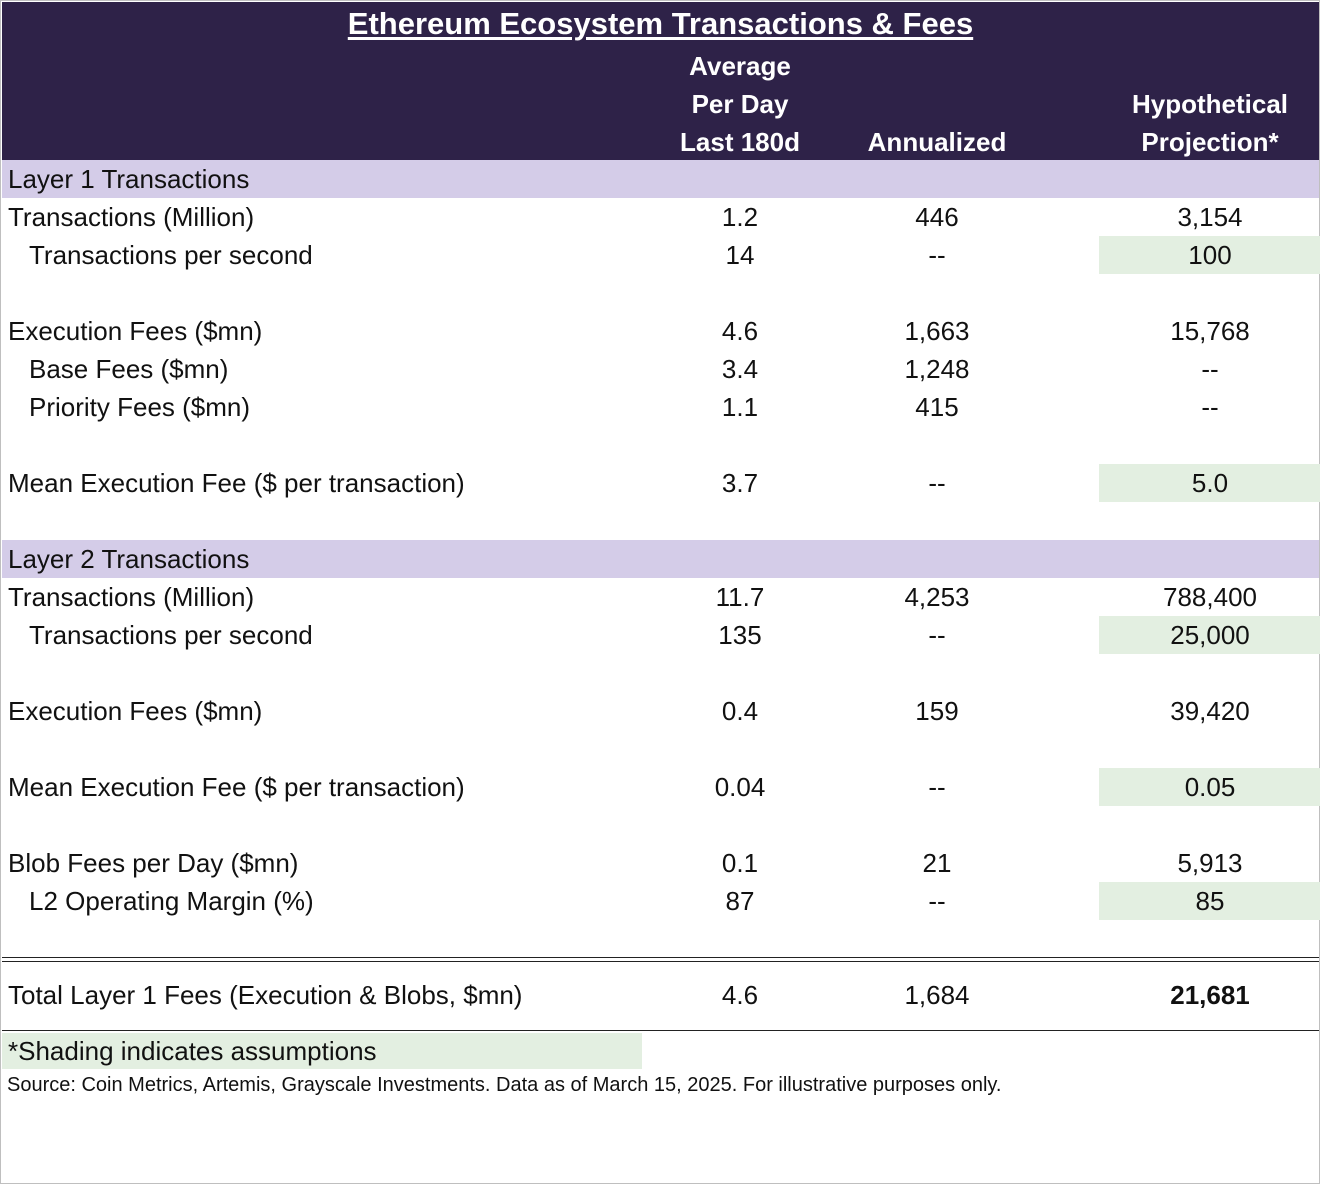 This screenshot has width=1320, height=1184. I want to click on section-layer1-label: Layer 1 Transactions, so click(129, 179).